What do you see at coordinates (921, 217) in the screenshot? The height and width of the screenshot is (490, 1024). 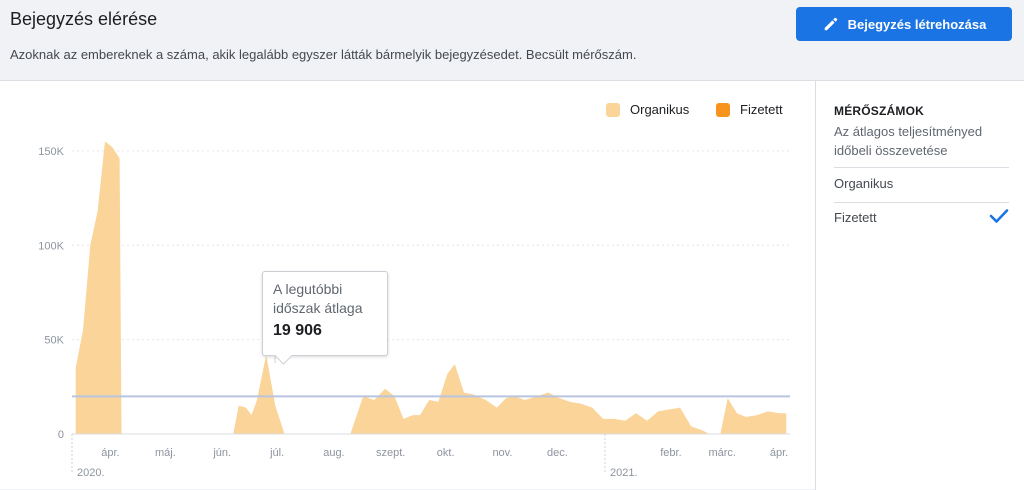 I see `metric-item-paid: Fizetett` at bounding box center [921, 217].